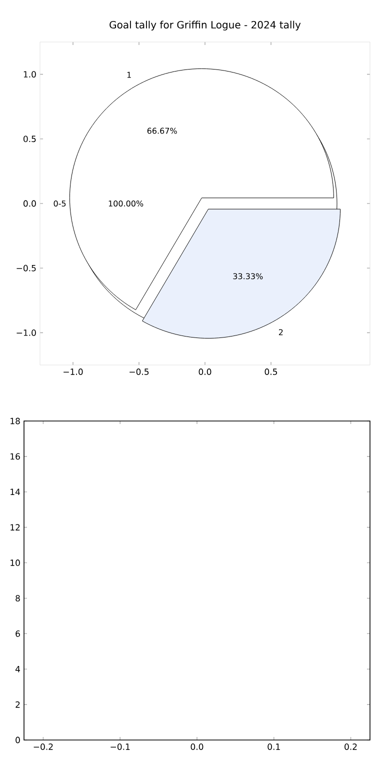 This screenshot has height=780, width=390. What do you see at coordinates (60, 203) in the screenshot?
I see `slice-label: 0-5` at bounding box center [60, 203].